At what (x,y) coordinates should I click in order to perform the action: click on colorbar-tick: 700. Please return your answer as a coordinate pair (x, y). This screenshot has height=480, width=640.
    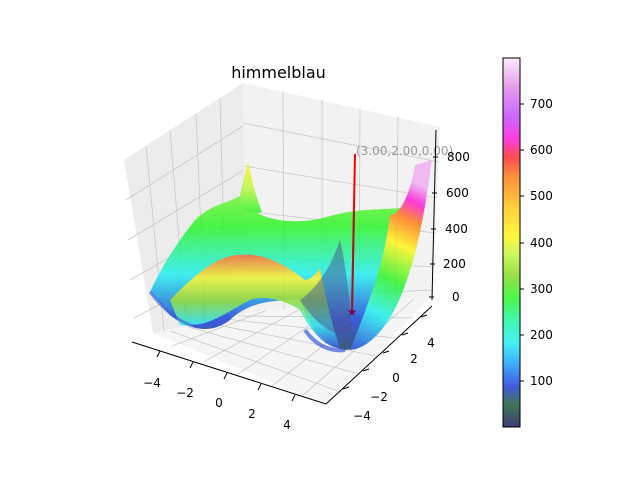
    Looking at the image, I should click on (541, 104).